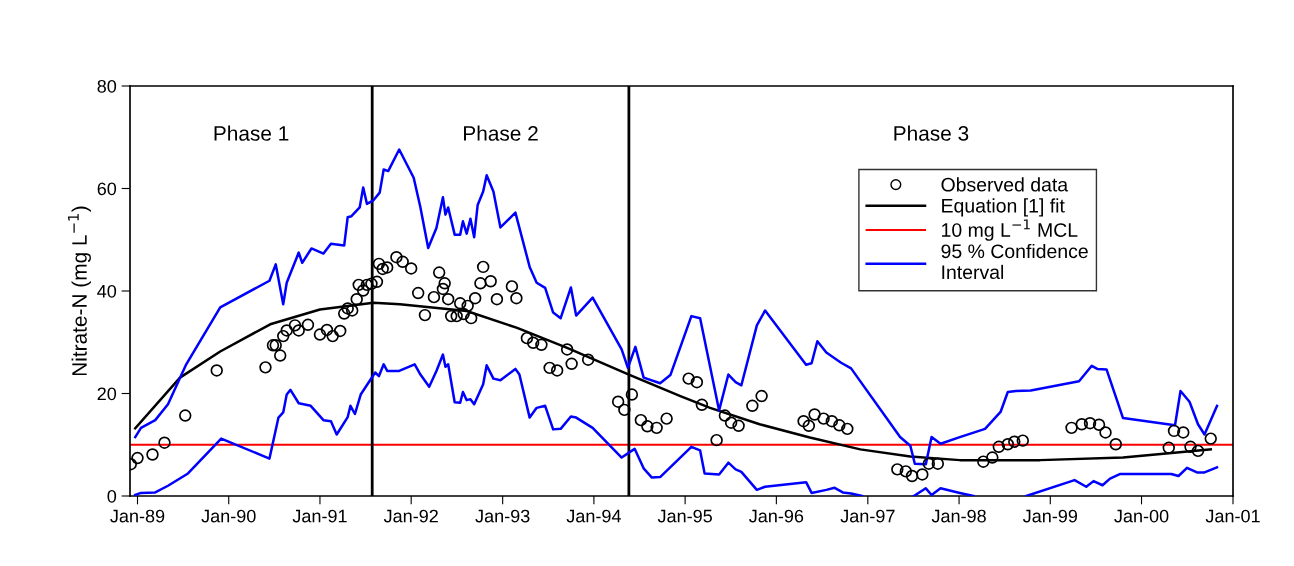  Describe the element at coordinates (1141, 516) in the screenshot. I see `x-tick-label: Jan-00` at that location.